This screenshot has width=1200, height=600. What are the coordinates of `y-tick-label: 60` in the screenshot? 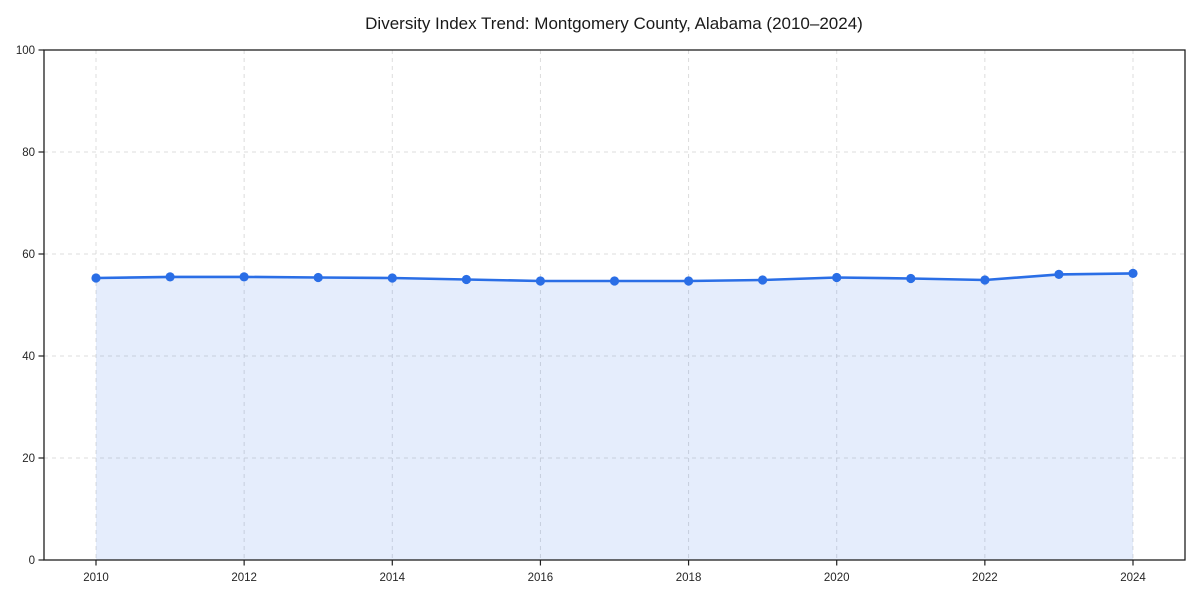 It's located at (28, 255).